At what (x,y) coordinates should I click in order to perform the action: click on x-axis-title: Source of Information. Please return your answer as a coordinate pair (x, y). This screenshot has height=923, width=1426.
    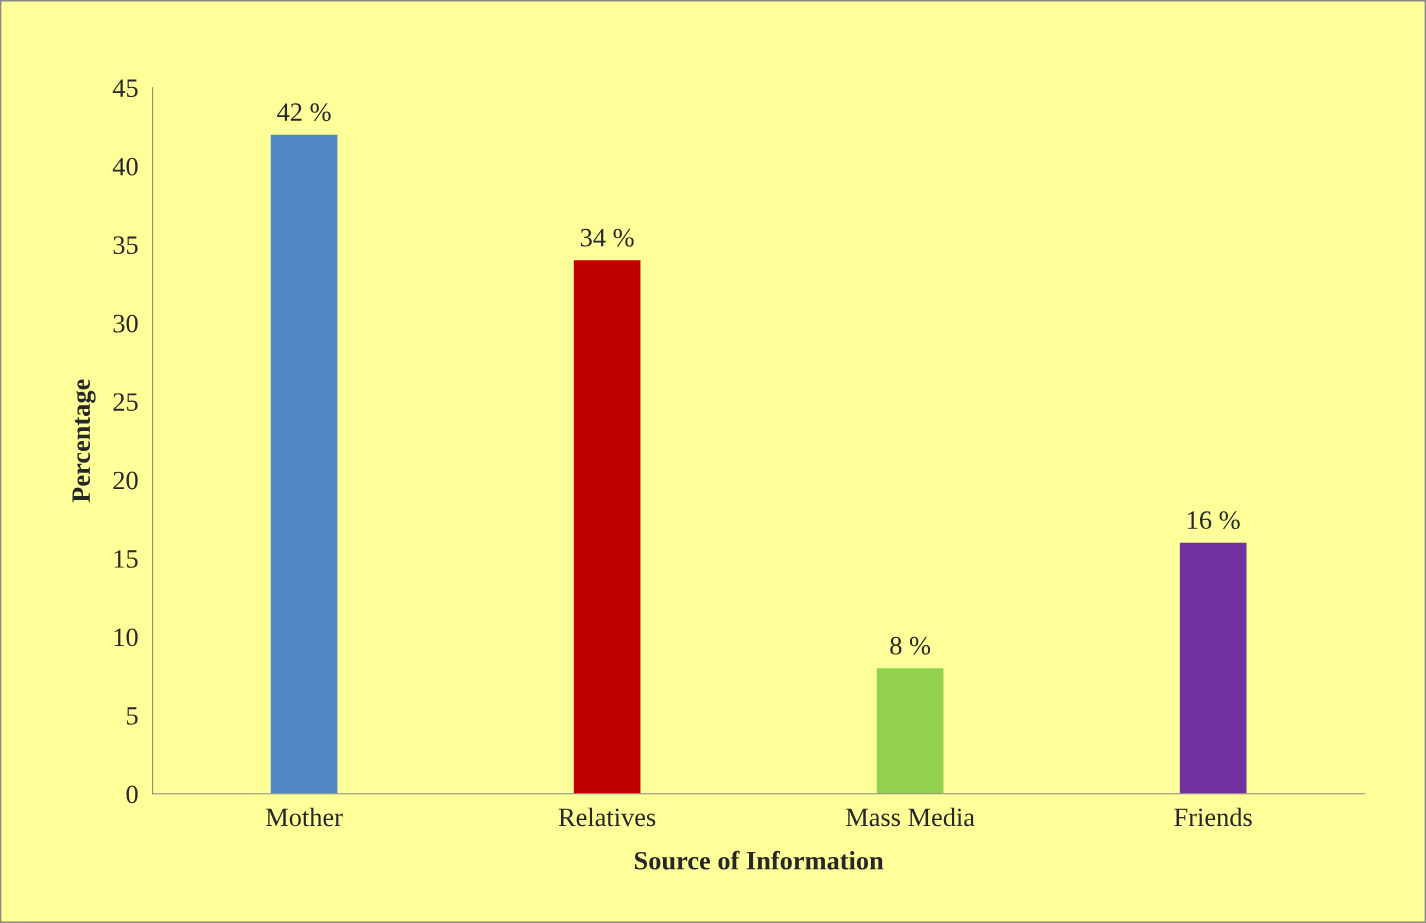
    Looking at the image, I should click on (759, 860).